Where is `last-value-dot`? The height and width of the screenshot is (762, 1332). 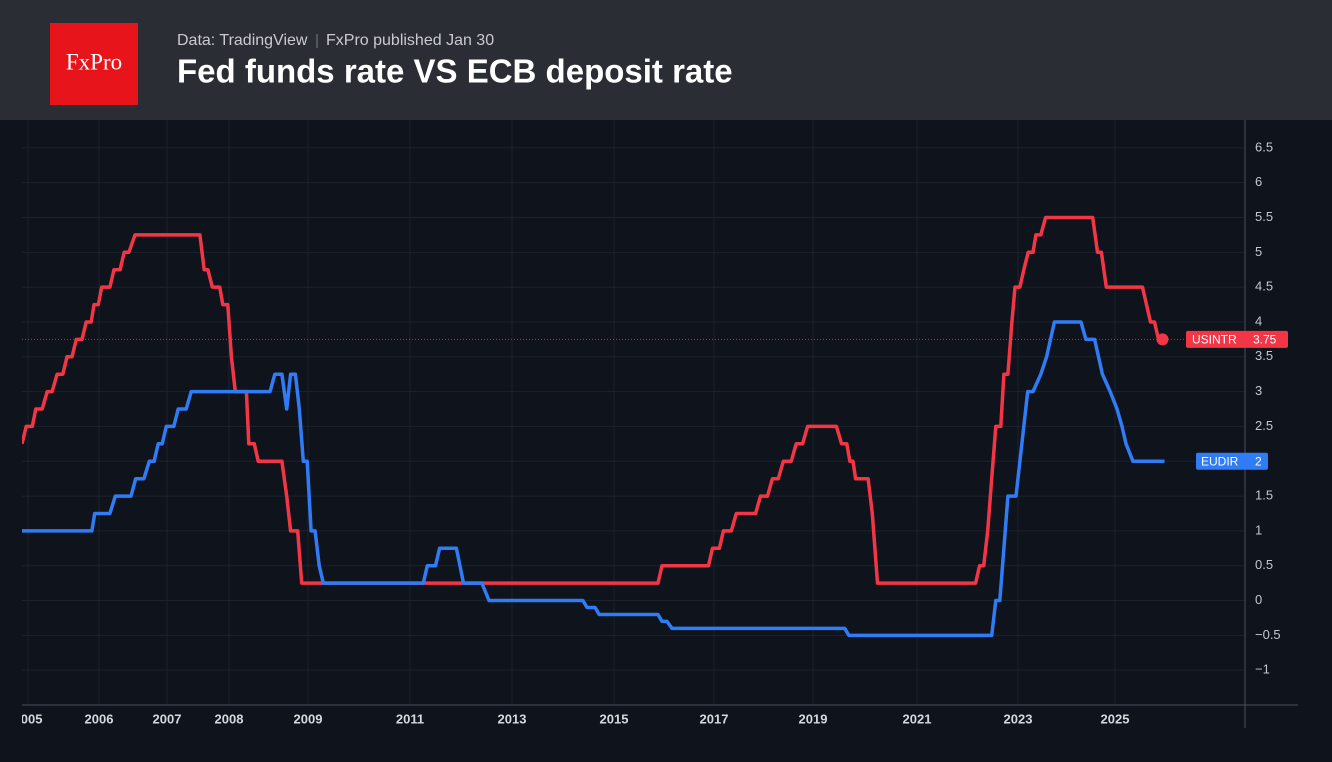
last-value-dot is located at coordinates (1162, 339).